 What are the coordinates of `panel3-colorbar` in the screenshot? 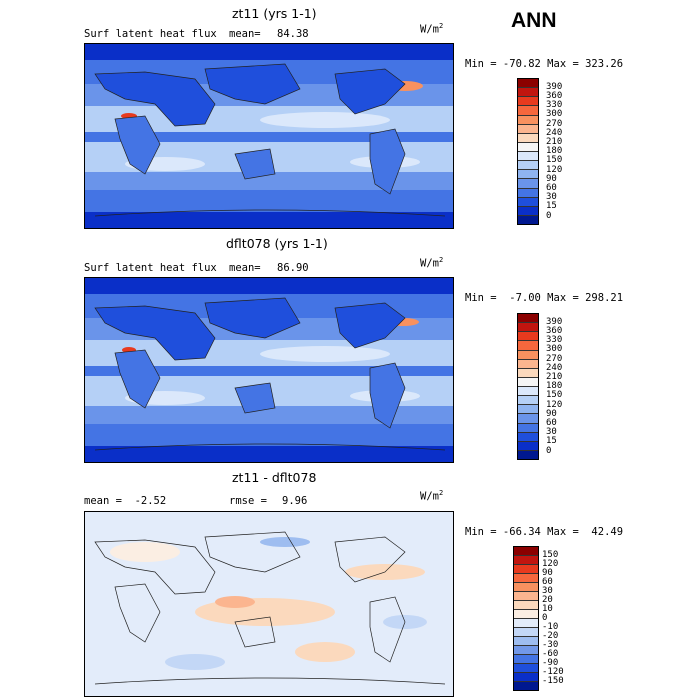 It's located at (526, 618).